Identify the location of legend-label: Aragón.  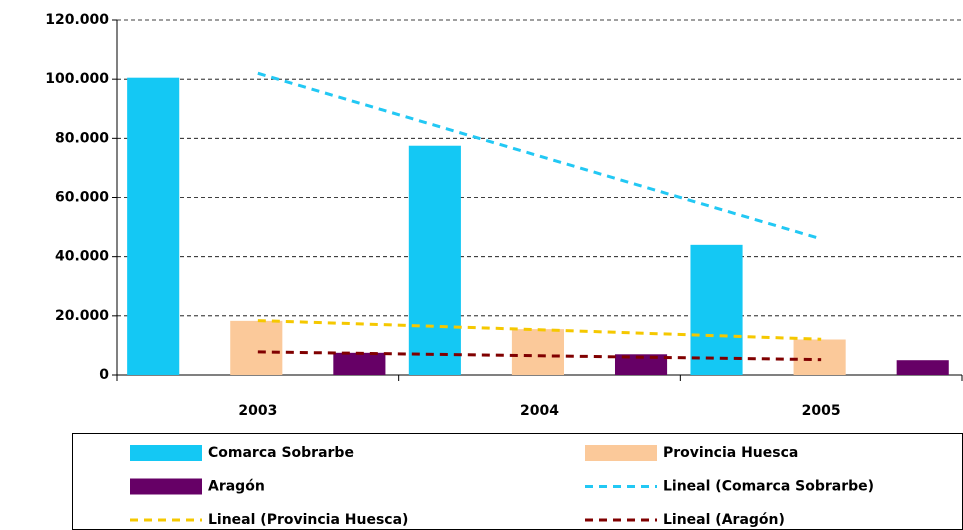
(236, 487).